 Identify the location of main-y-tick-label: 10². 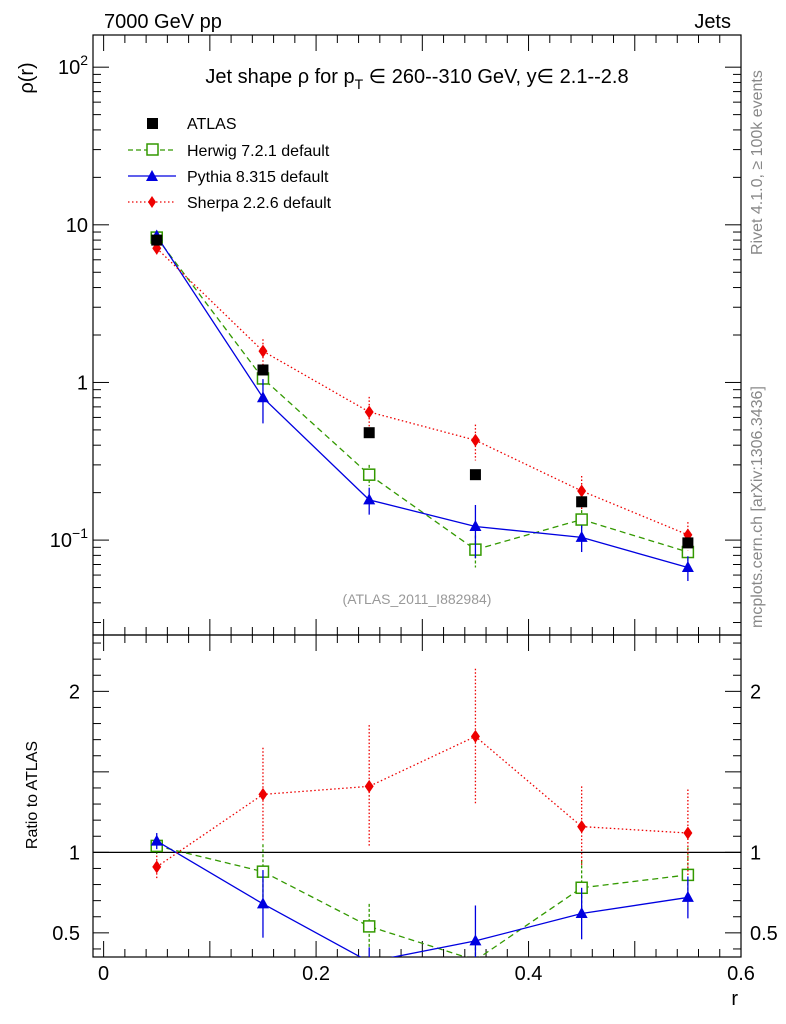
(73, 65).